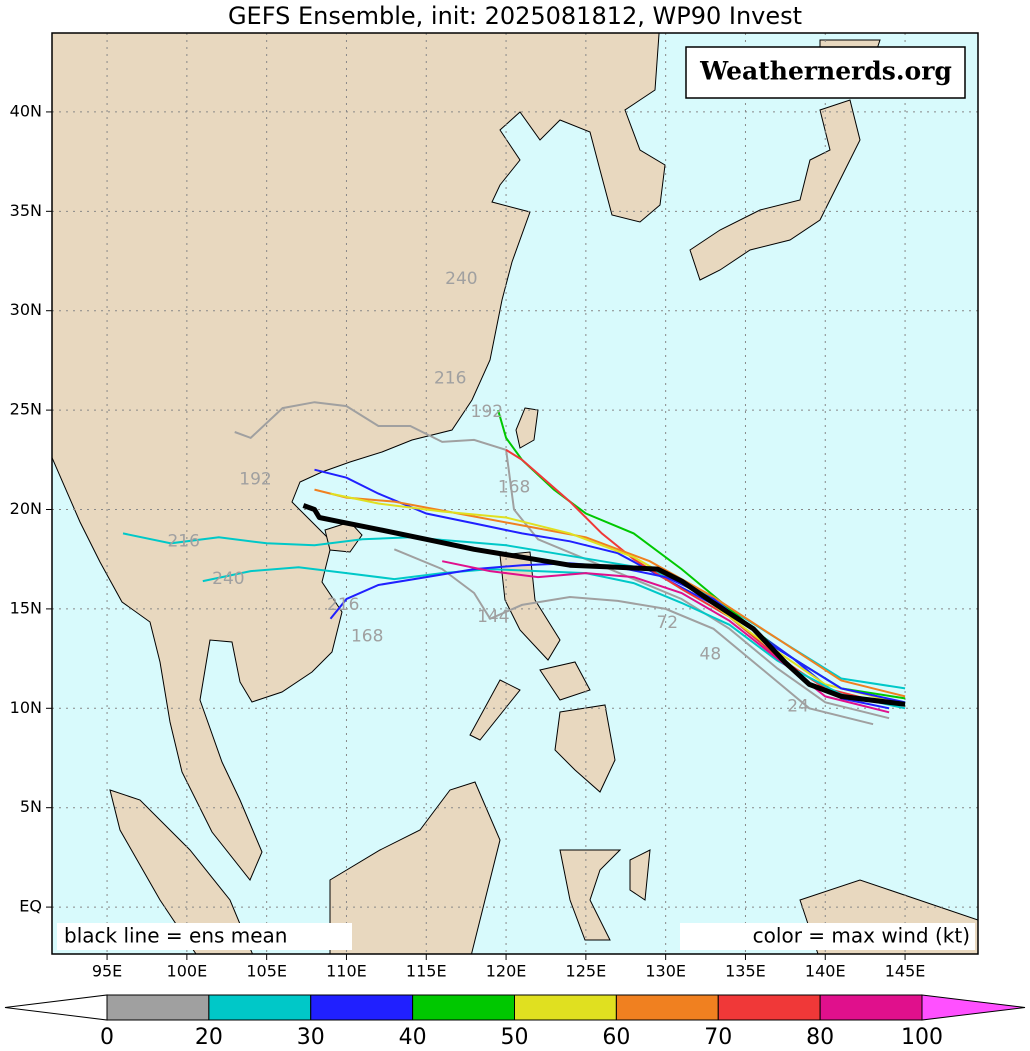 This screenshot has width=1030, height=1051. I want to click on lat-tick-label: 20N, so click(26, 508).